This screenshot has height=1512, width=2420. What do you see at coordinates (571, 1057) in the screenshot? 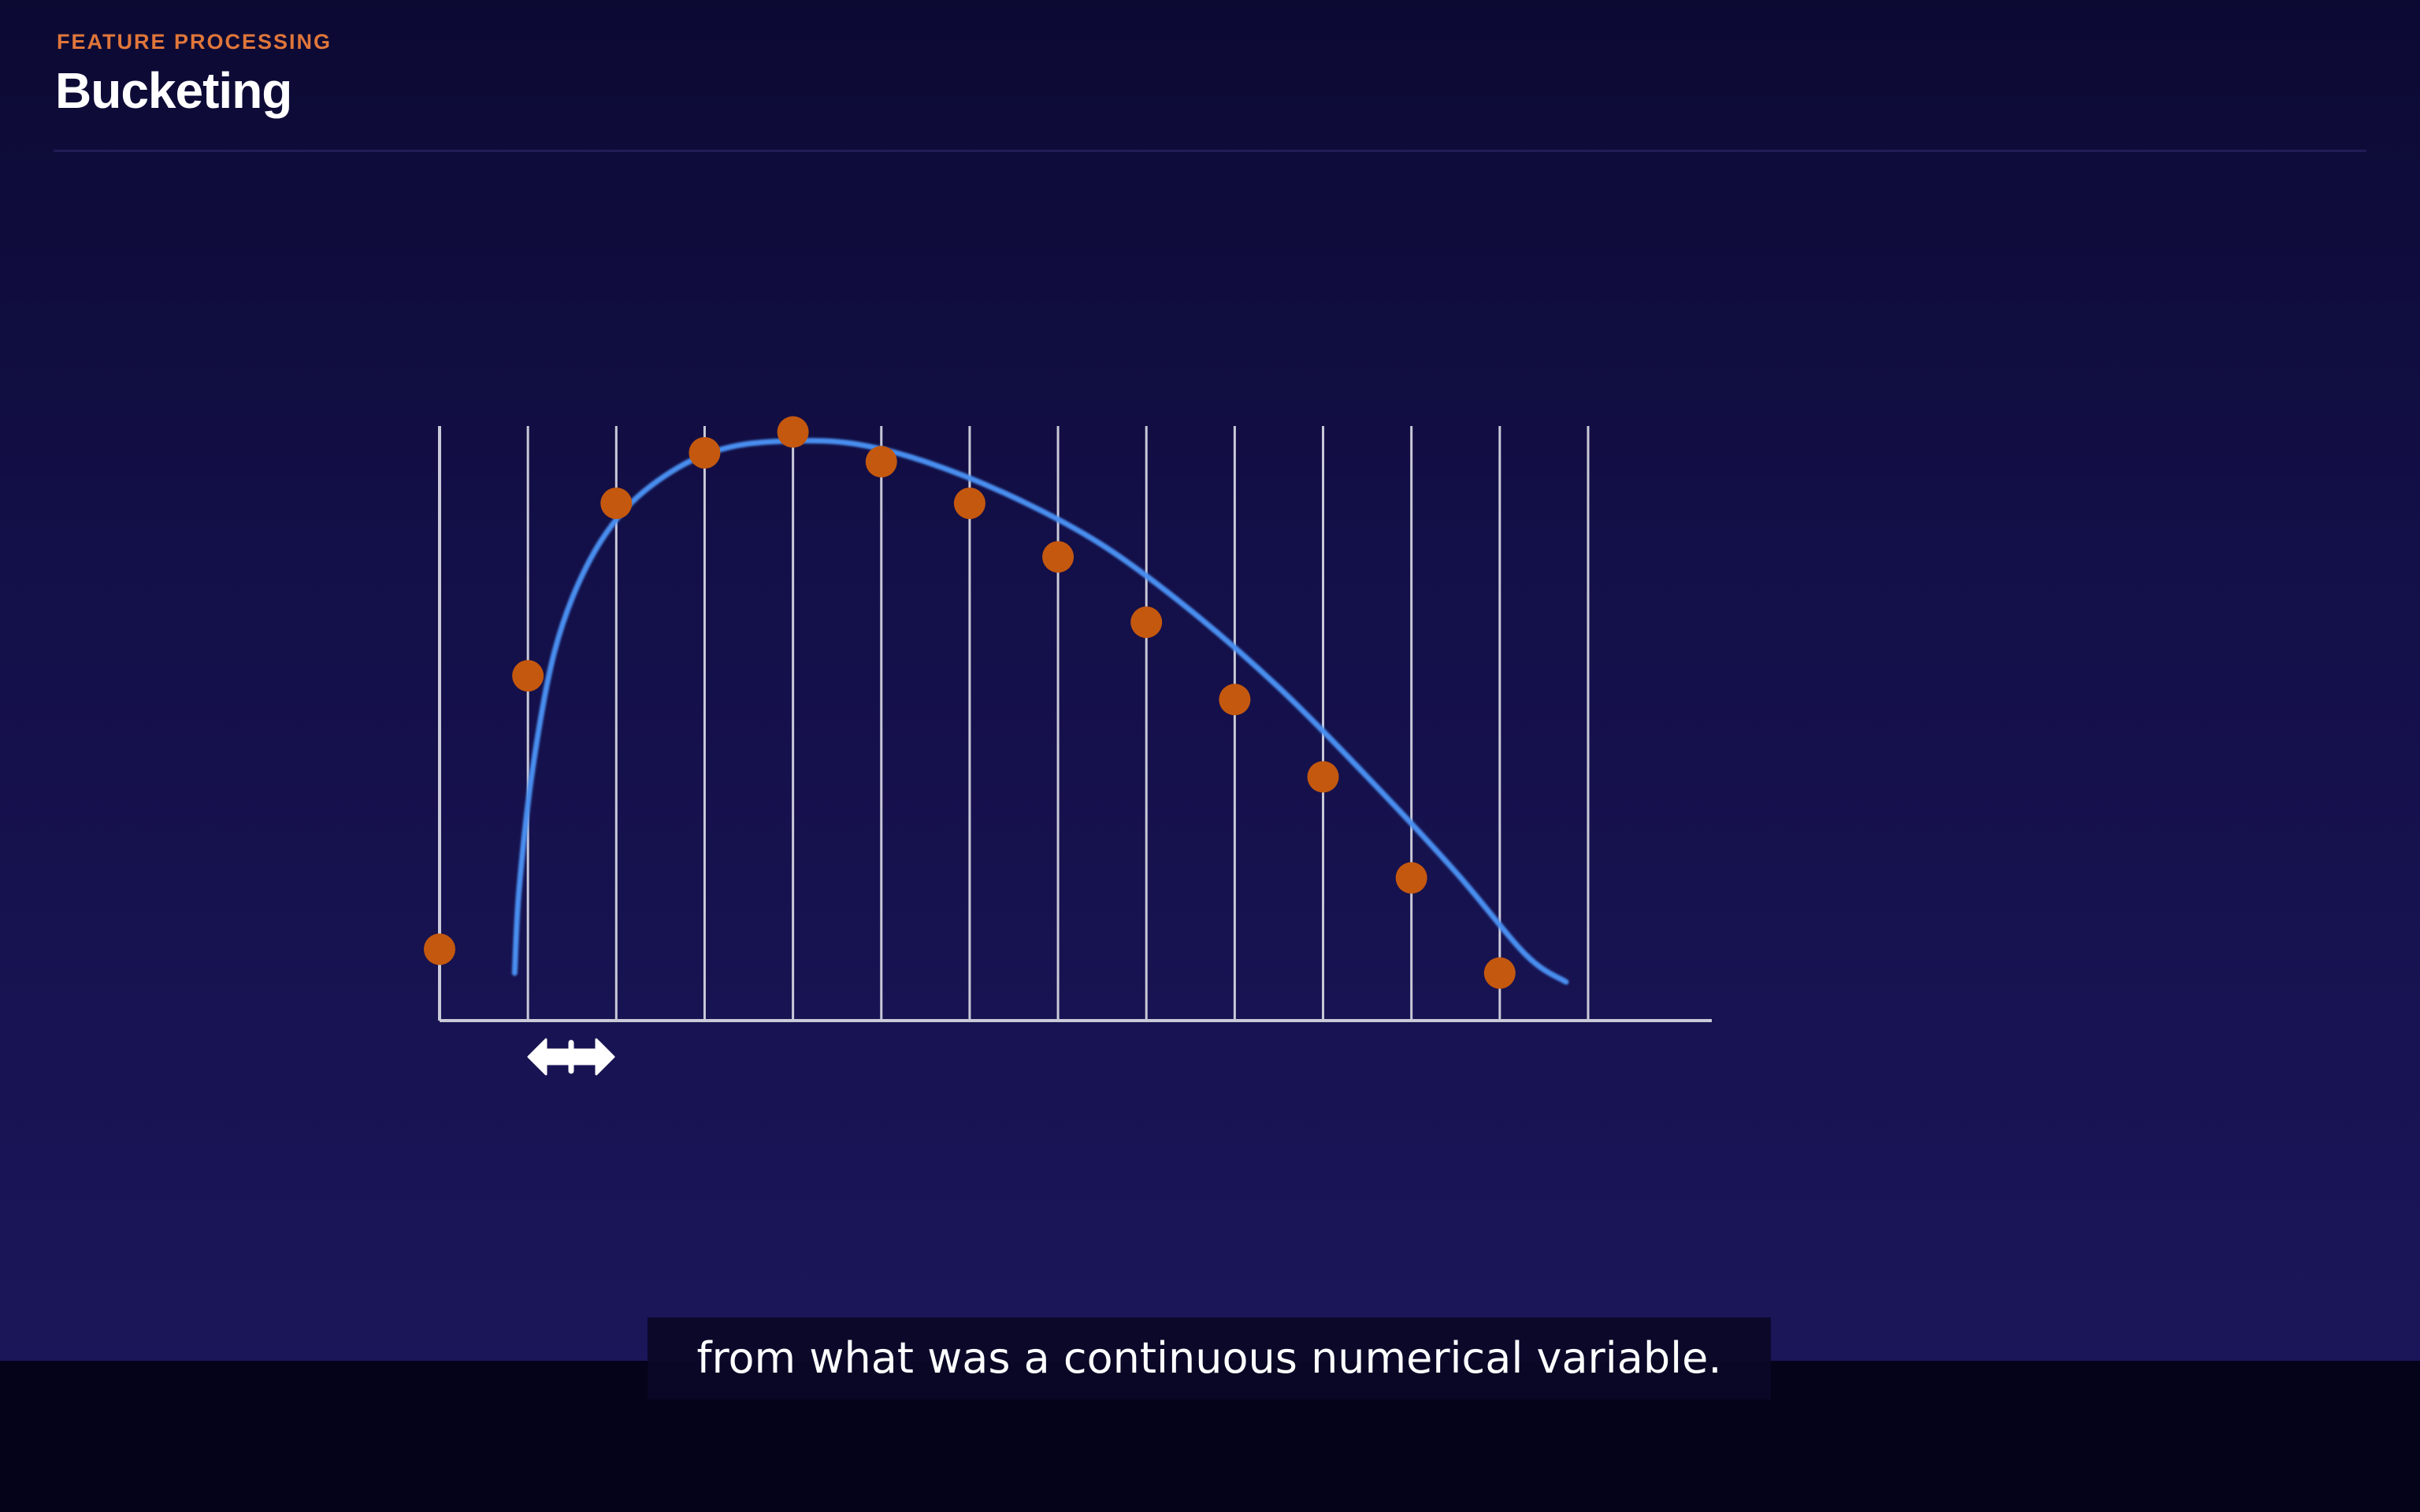
I see `double-arrow-icon` at bounding box center [571, 1057].